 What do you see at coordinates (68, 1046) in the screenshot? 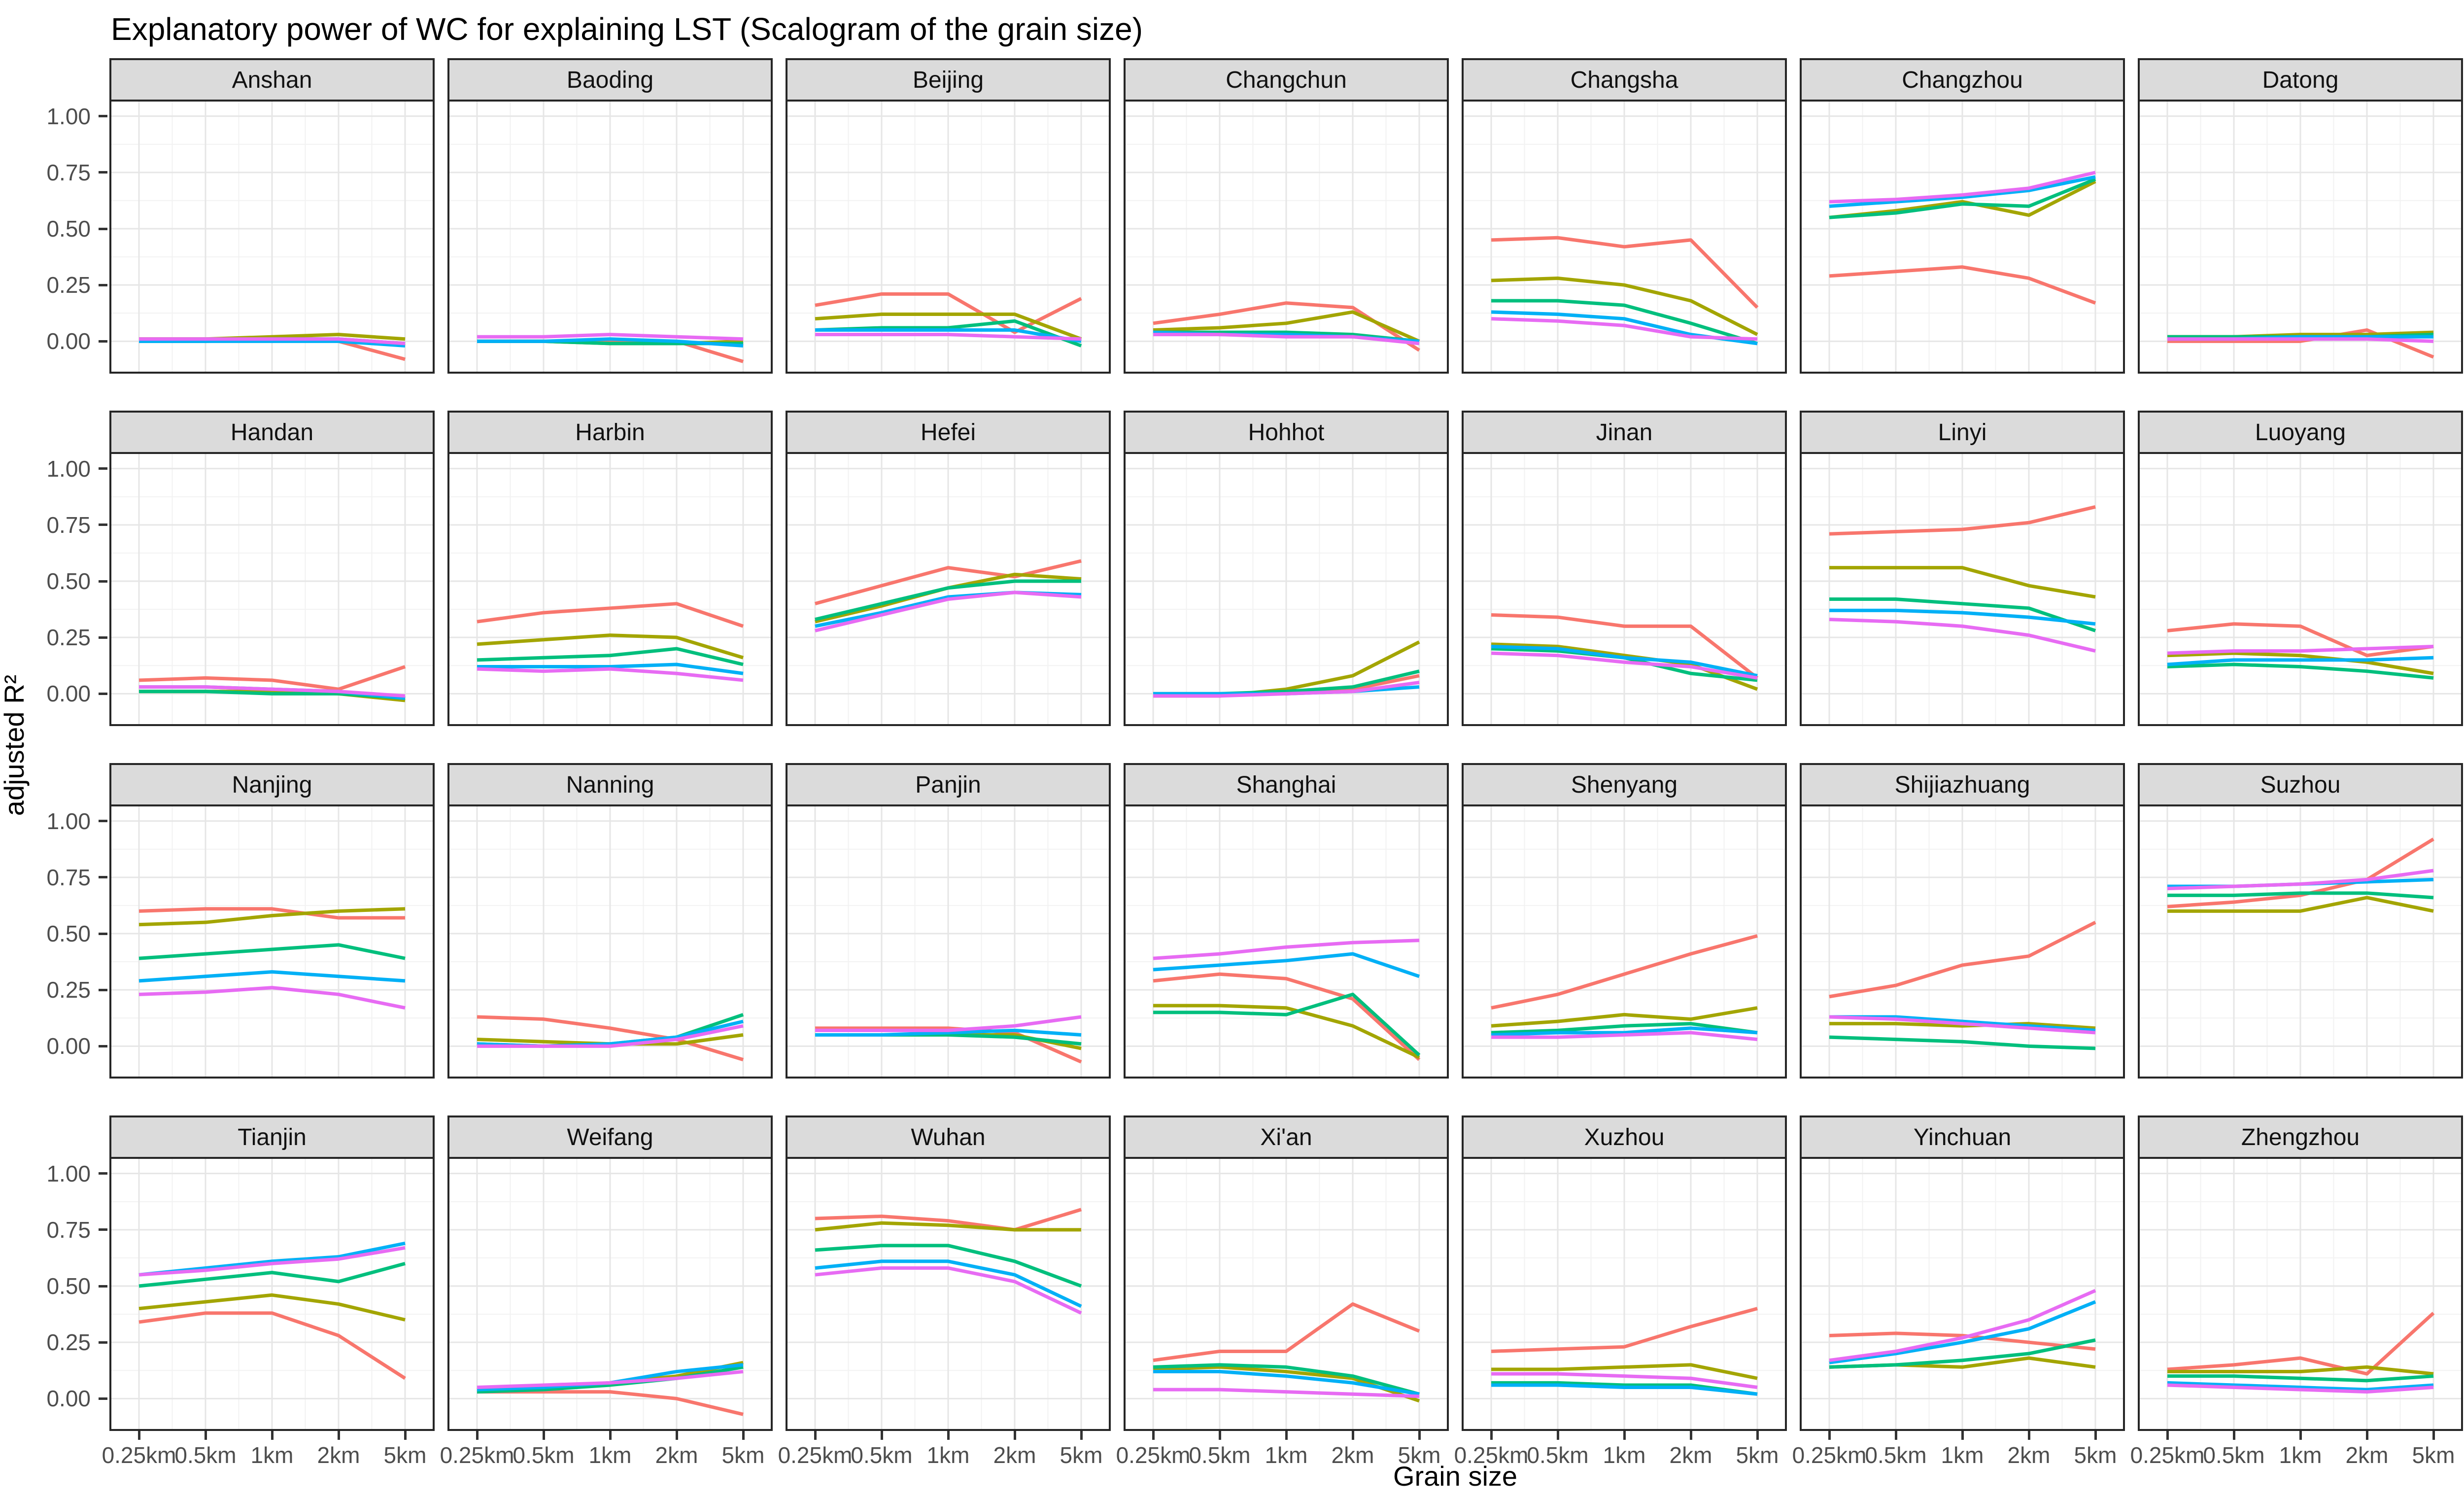
I see `y-tick-label: 0.00` at bounding box center [68, 1046].